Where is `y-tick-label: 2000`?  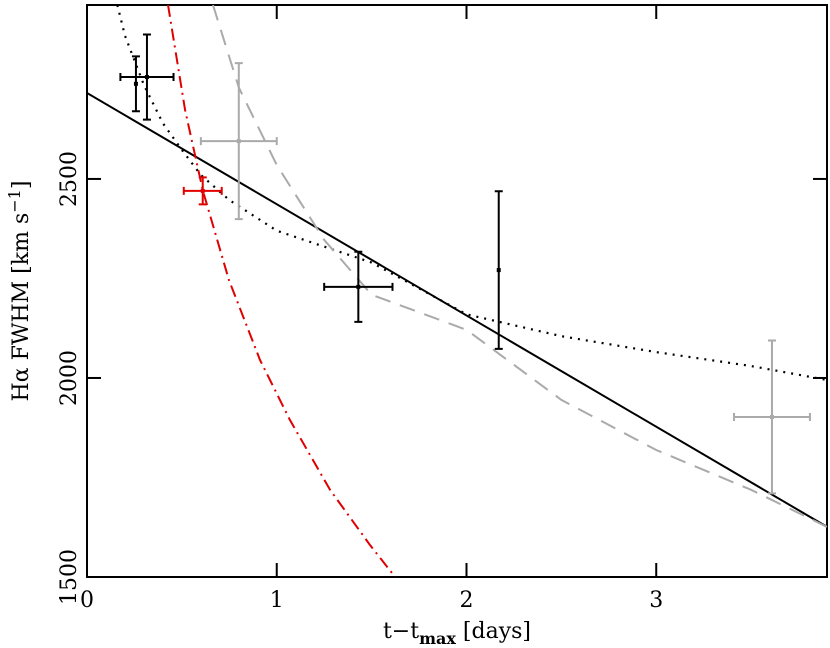
y-tick-label: 2000 is located at coordinates (69, 378).